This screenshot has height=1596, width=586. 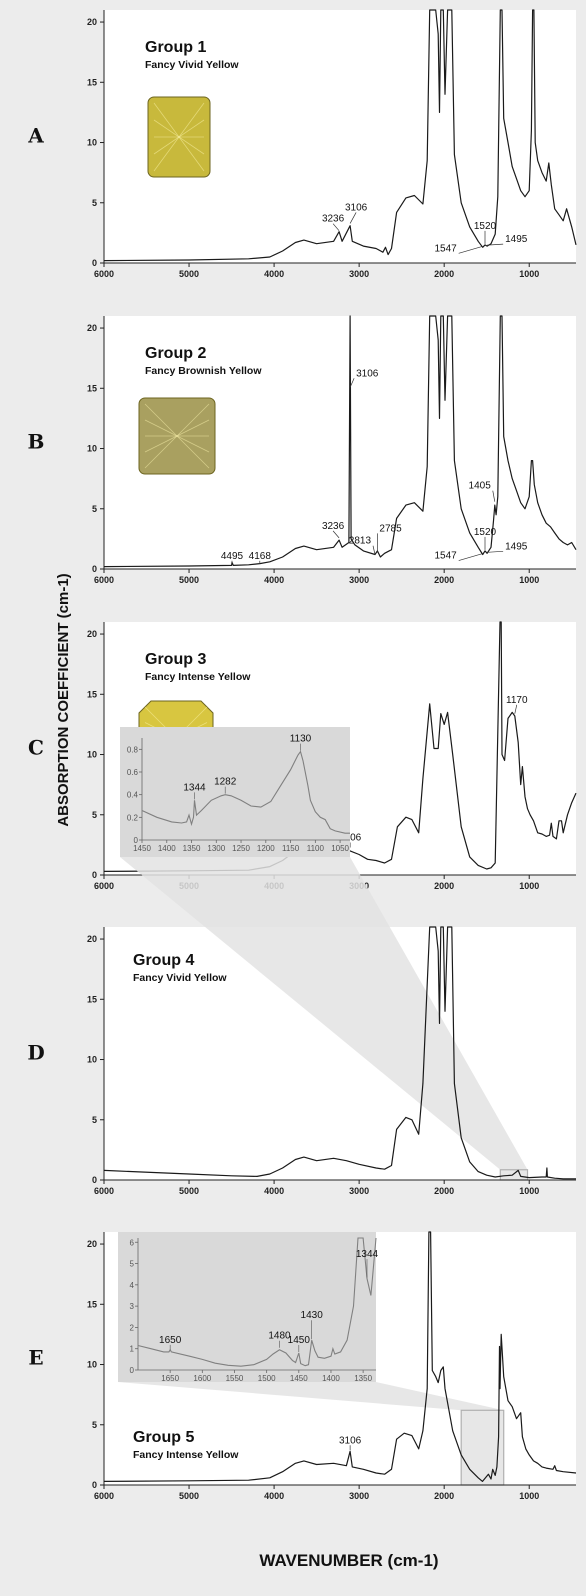 What do you see at coordinates (516, 546) in the screenshot?
I see `annotation-label: 1495` at bounding box center [516, 546].